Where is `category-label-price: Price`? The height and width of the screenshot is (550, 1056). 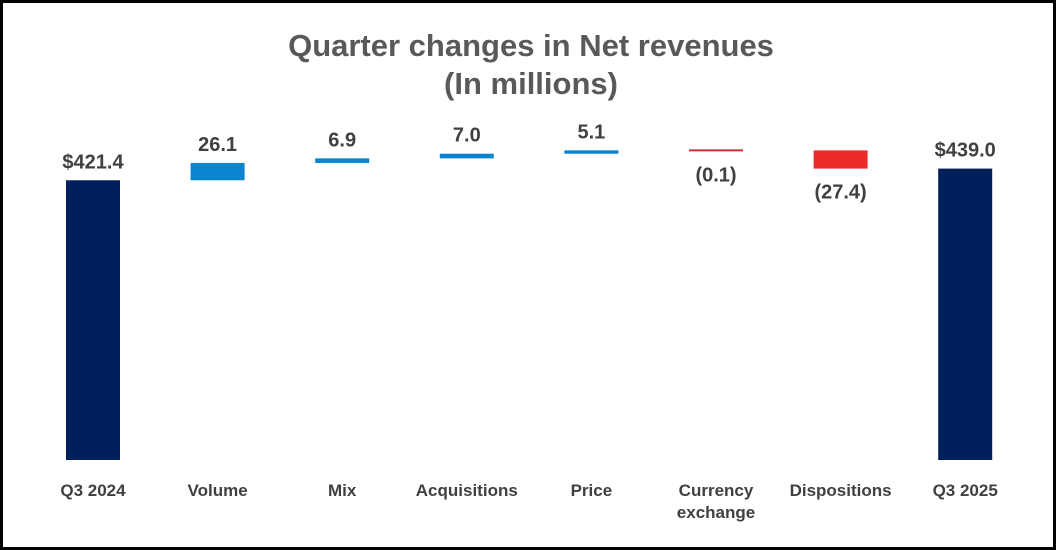
category-label-price: Price is located at coordinates (592, 490).